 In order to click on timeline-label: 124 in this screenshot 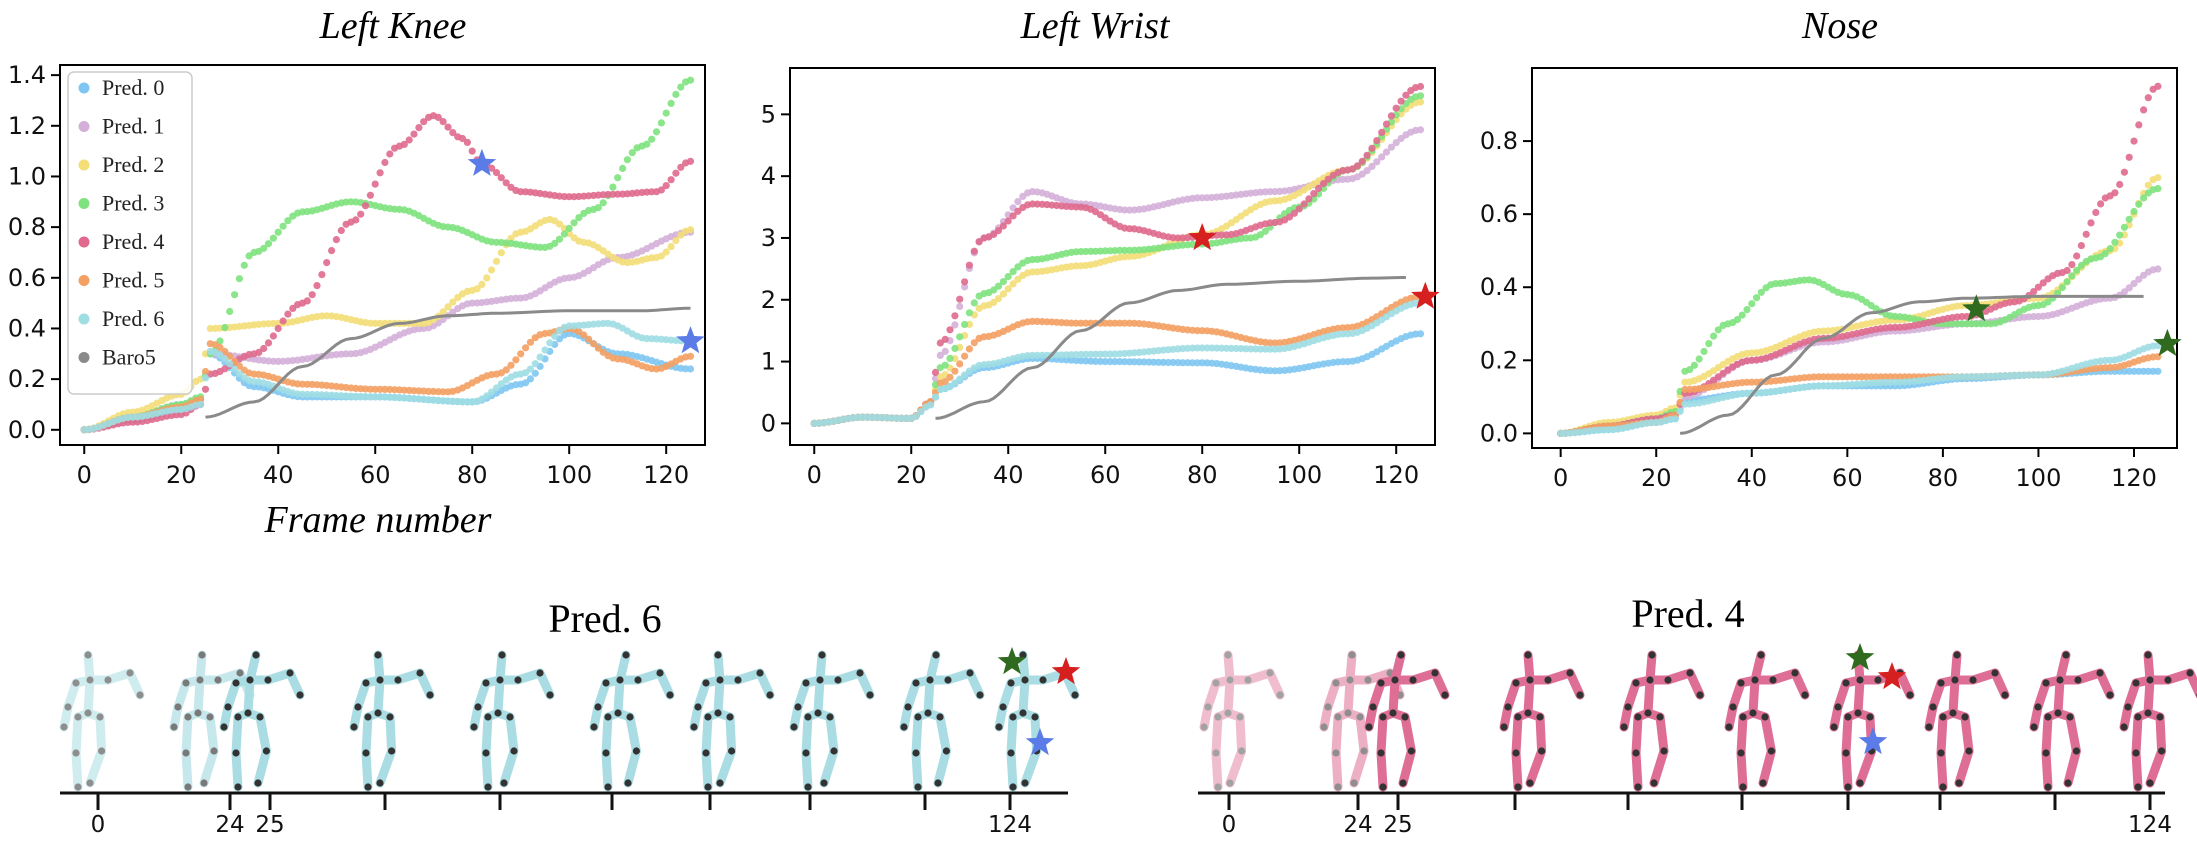, I will do `click(1010, 825)`.